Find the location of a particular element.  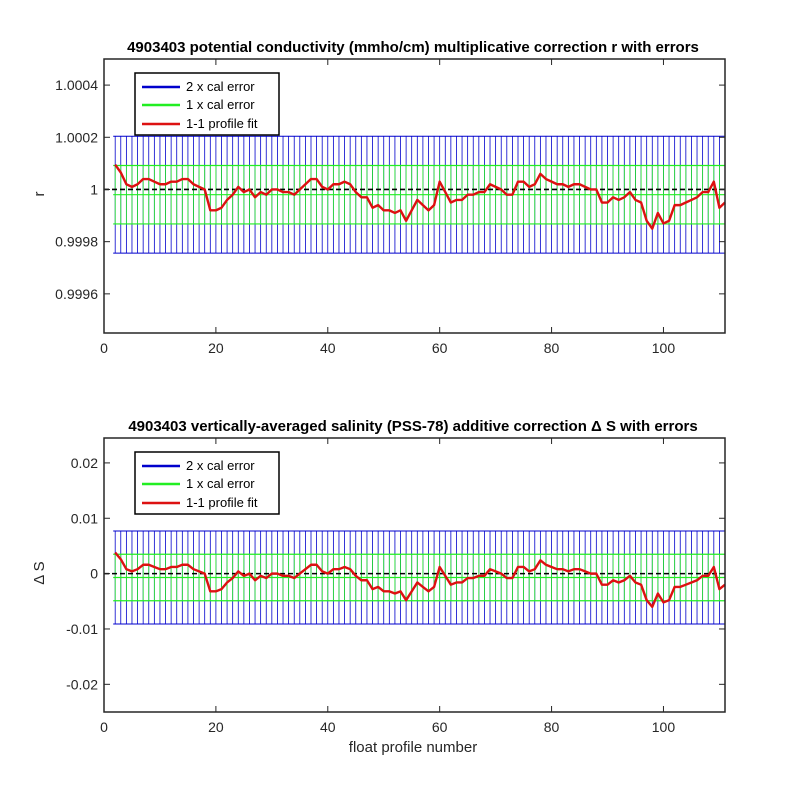

y-axis-label: r is located at coordinates (39, 194).